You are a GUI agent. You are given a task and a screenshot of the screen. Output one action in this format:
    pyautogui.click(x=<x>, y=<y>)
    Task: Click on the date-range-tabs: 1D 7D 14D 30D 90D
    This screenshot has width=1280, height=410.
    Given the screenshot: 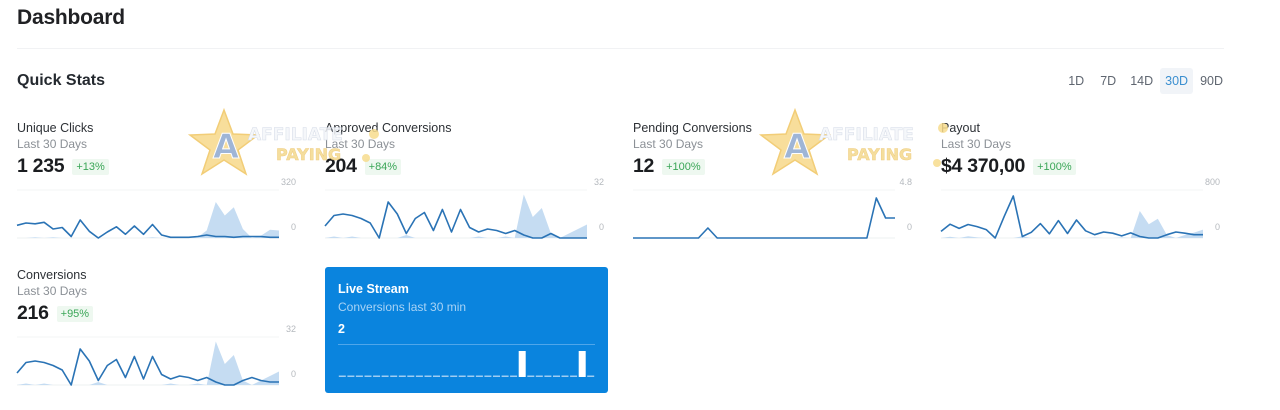 What is the action you would take?
    pyautogui.click(x=1144, y=81)
    